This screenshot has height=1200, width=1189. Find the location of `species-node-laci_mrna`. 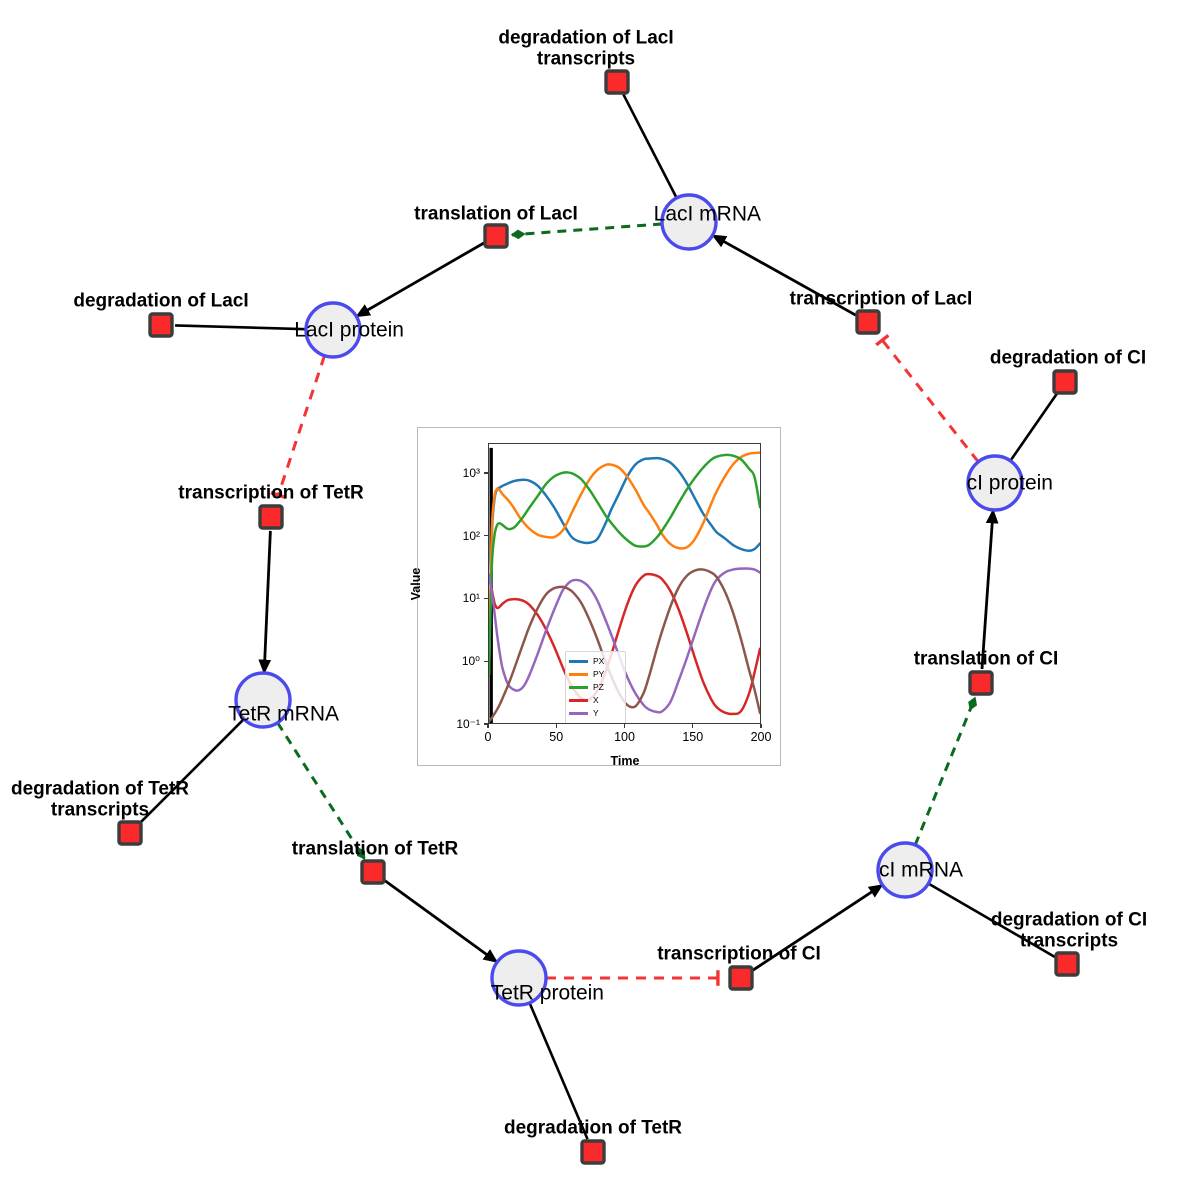

species-node-laci_mrna is located at coordinates (689, 222).